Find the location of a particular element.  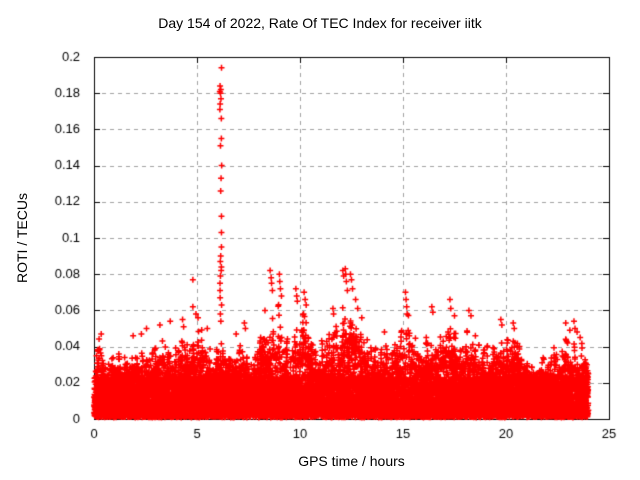

y-axis-label: ROTI / TECUs is located at coordinates (22, 238).